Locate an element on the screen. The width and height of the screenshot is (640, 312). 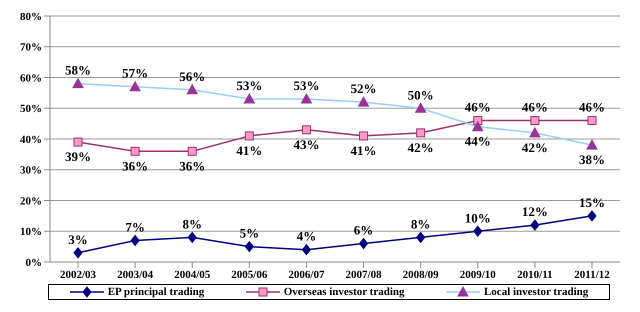
y-tick-label: 0% is located at coordinates (34, 262).